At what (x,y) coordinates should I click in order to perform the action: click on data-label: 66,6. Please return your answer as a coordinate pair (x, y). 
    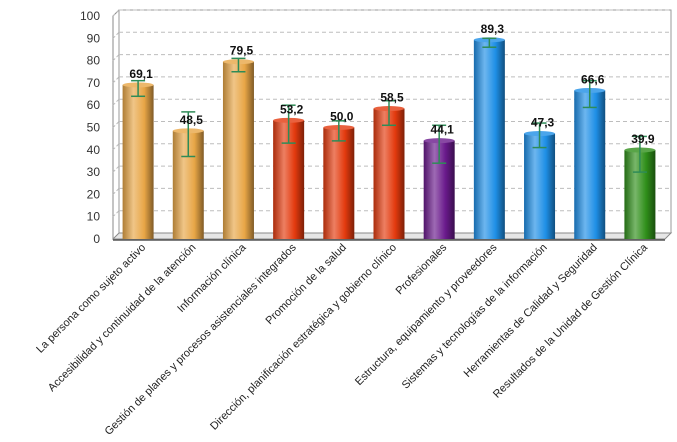
    Looking at the image, I should click on (593, 79).